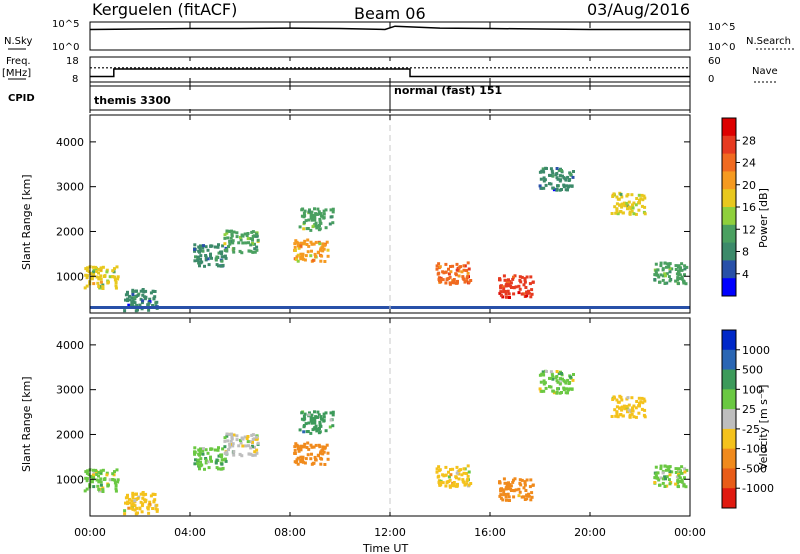 The height and width of the screenshot is (554, 800). What do you see at coordinates (756, 350) in the screenshot?
I see `colorbar-tick-label: 1000` at bounding box center [756, 350].